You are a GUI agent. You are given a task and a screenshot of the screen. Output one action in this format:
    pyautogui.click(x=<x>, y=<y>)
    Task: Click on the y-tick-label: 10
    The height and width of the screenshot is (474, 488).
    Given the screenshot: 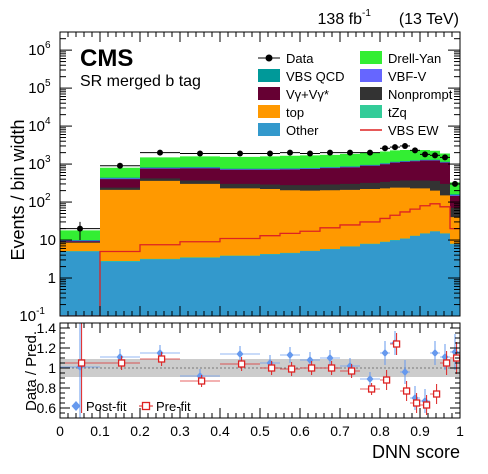 What is the action you would take?
    pyautogui.click(x=47, y=240)
    